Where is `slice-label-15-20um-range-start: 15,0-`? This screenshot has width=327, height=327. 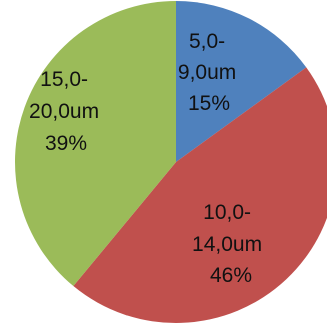 slice-label-15-20um-range-start: 15,0- is located at coordinates (64, 79).